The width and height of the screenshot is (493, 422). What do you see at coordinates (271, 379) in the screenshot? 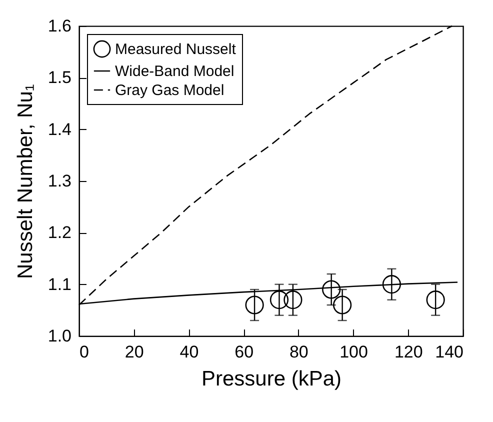
I see `x-axis-title: Pressure (kPa)` at bounding box center [271, 379].